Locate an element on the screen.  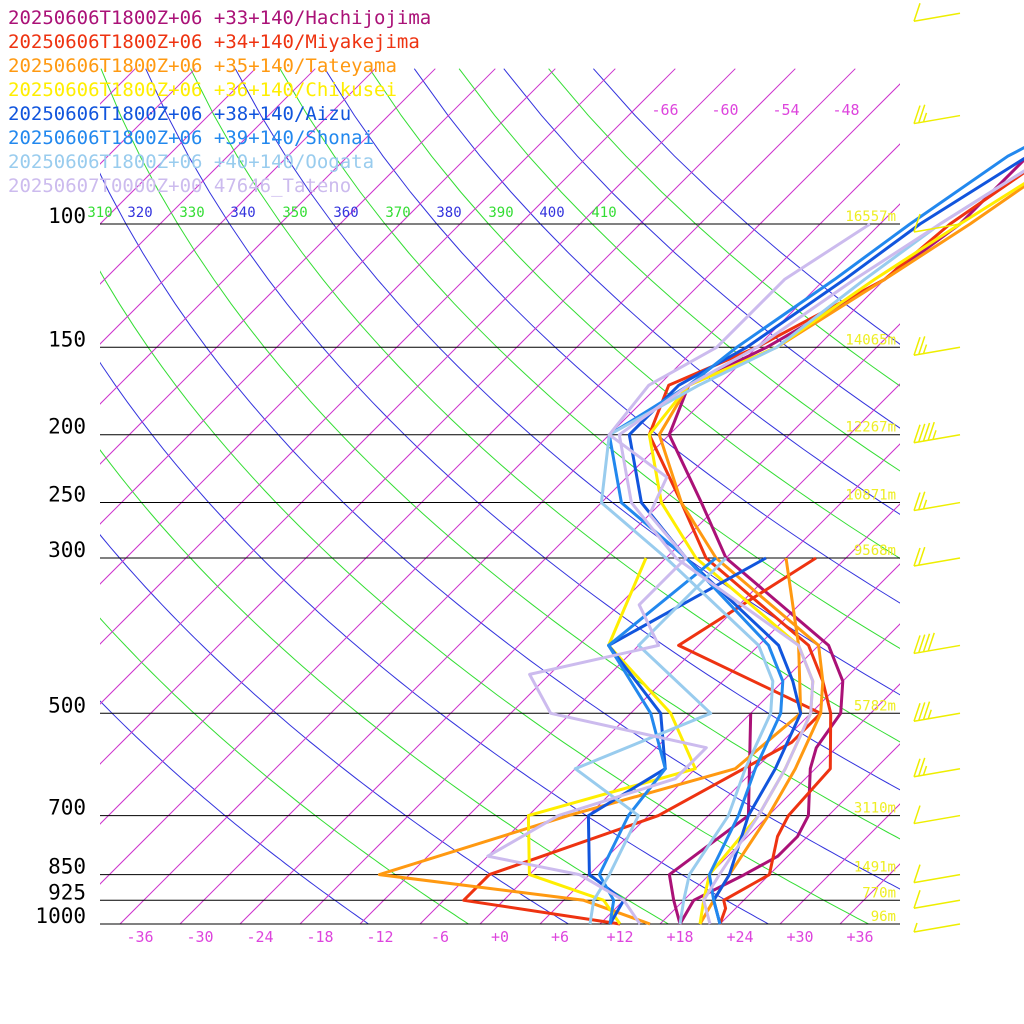
temperature-tick-label: +12 is located at coordinates (619, 937).